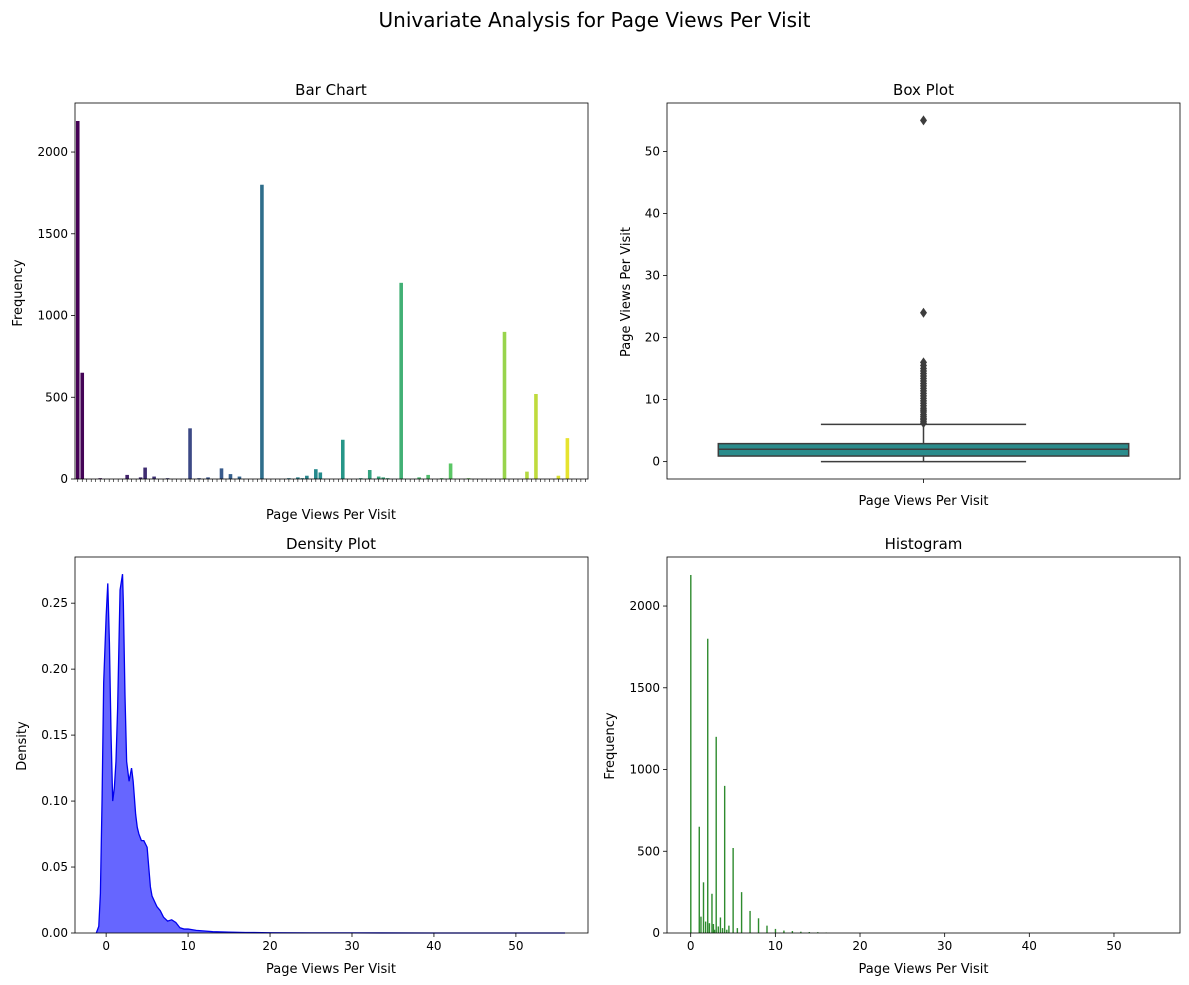  Describe the element at coordinates (859, 946) in the screenshot. I see `histogram-x-tick-label: 20` at that location.